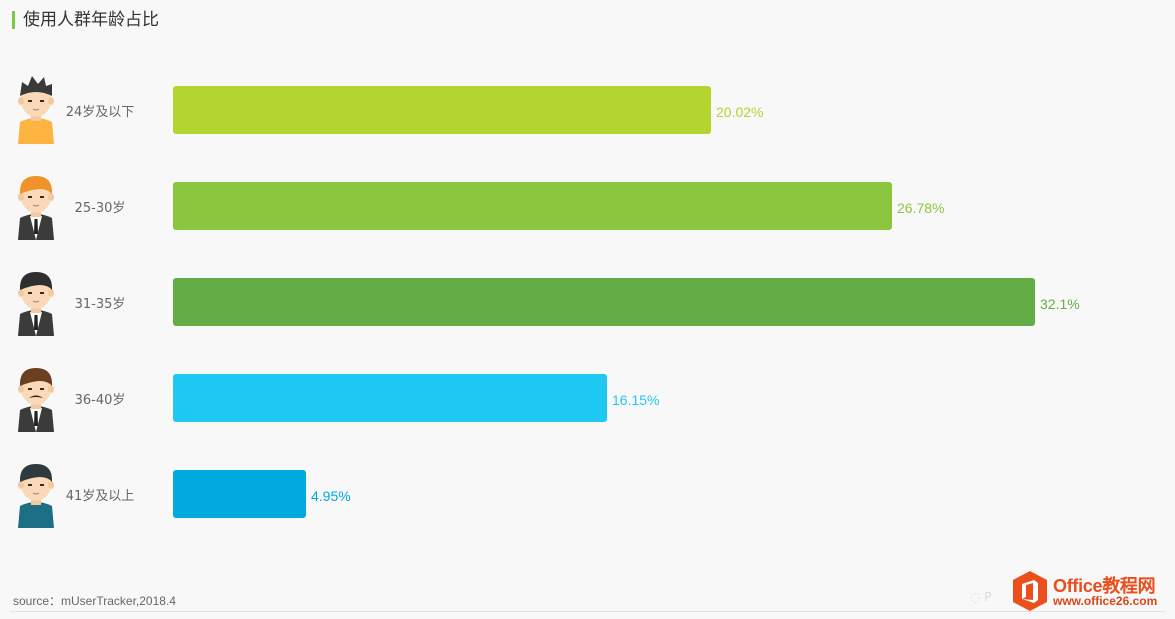 The image size is (1175, 619). Describe the element at coordinates (635, 400) in the screenshot. I see `value-label: 16.15%` at that location.